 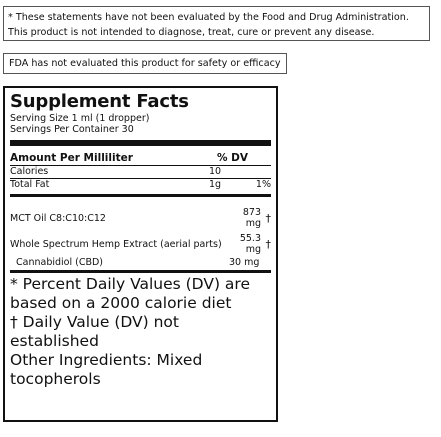 What do you see at coordinates (263, 184) in the screenshot?
I see `nutrient-dv: 1%` at bounding box center [263, 184].